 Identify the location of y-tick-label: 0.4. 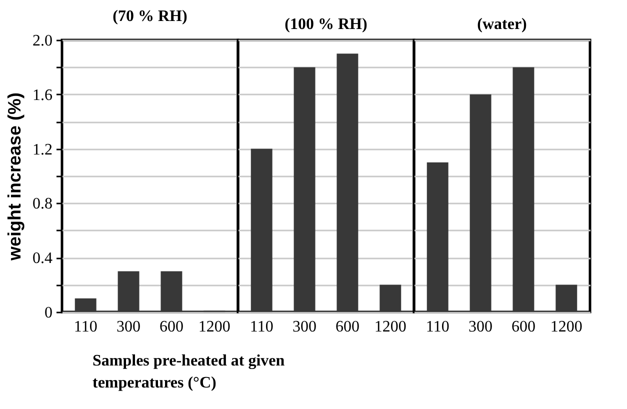
(42, 259).